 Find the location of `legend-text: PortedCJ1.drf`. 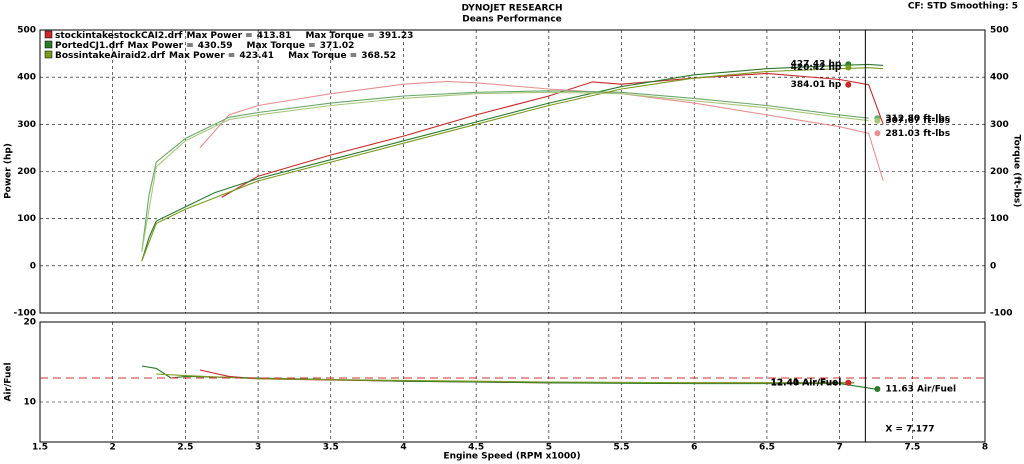

legend-text: PortedCJ1.drf is located at coordinates (89, 46).